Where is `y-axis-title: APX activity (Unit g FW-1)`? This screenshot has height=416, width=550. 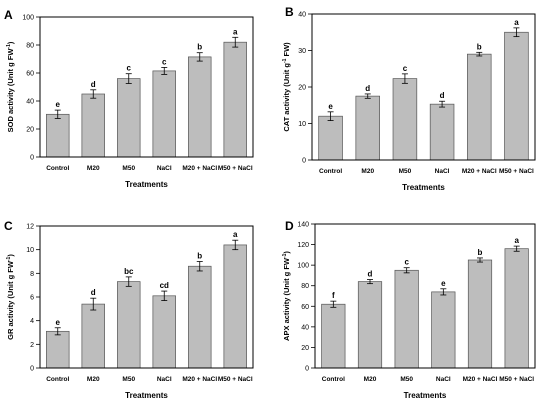 y-axis-title: APX activity (Unit g FW-1) is located at coordinates (286, 296).